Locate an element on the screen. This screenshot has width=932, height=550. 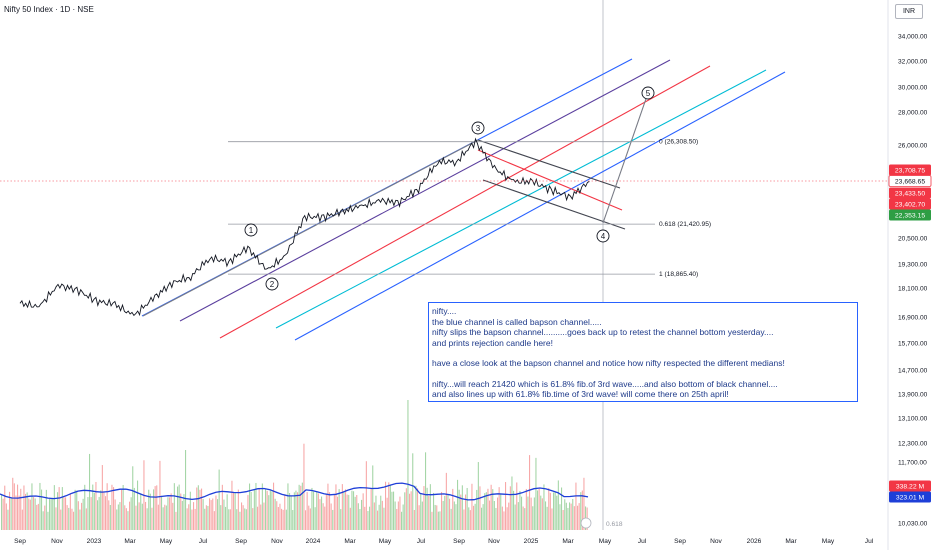
x-tick-label: Nov is located at coordinates (57, 541).